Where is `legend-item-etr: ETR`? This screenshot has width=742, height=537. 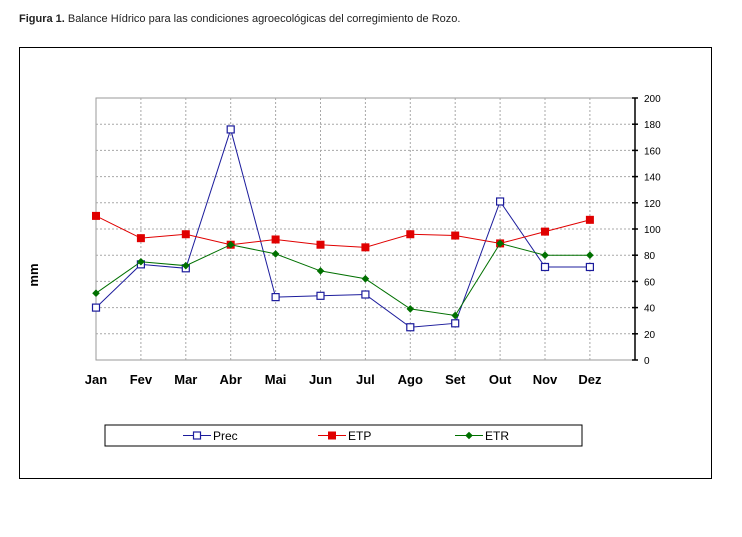 legend-item-etr: ETR is located at coordinates (482, 436).